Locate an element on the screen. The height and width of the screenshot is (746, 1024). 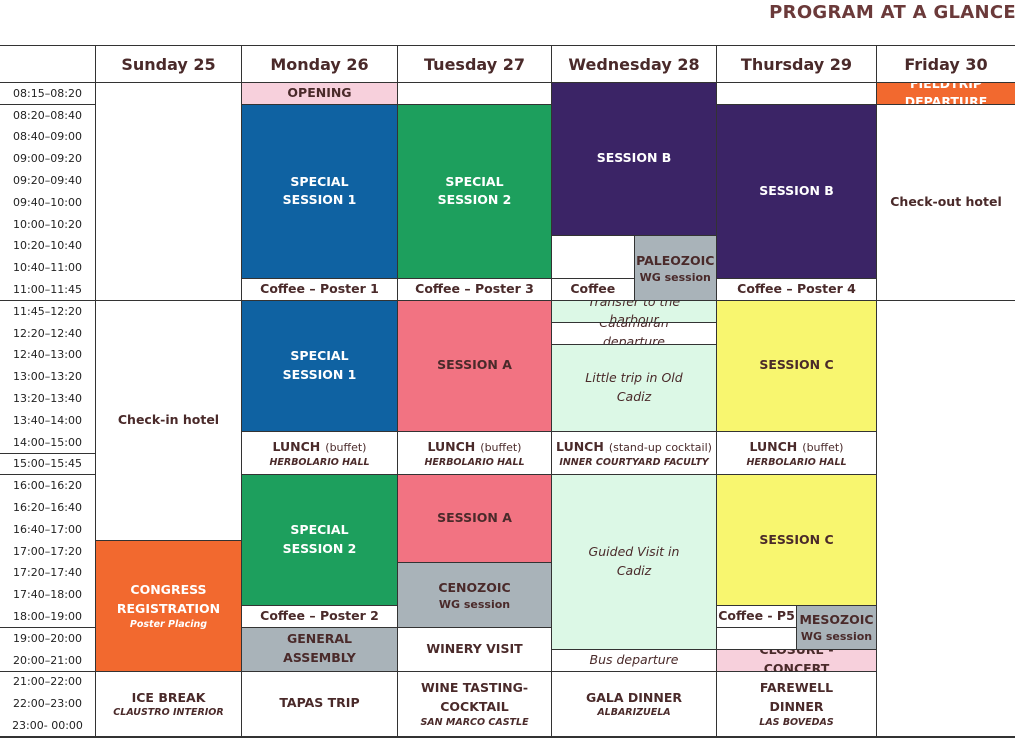
event-title: Coffee - P5 is located at coordinates (756, 616).